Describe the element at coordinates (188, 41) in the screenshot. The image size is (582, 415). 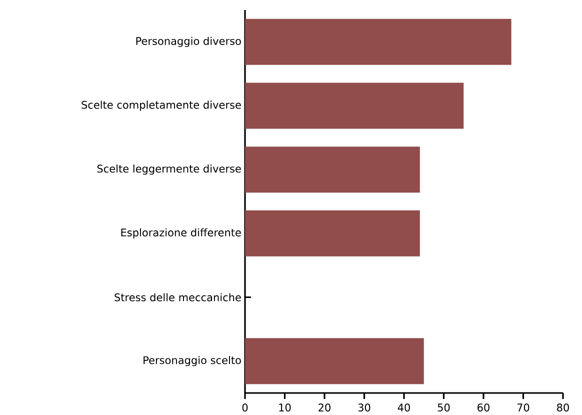
I see `y-tick-label: Personaggio diverso` at that location.